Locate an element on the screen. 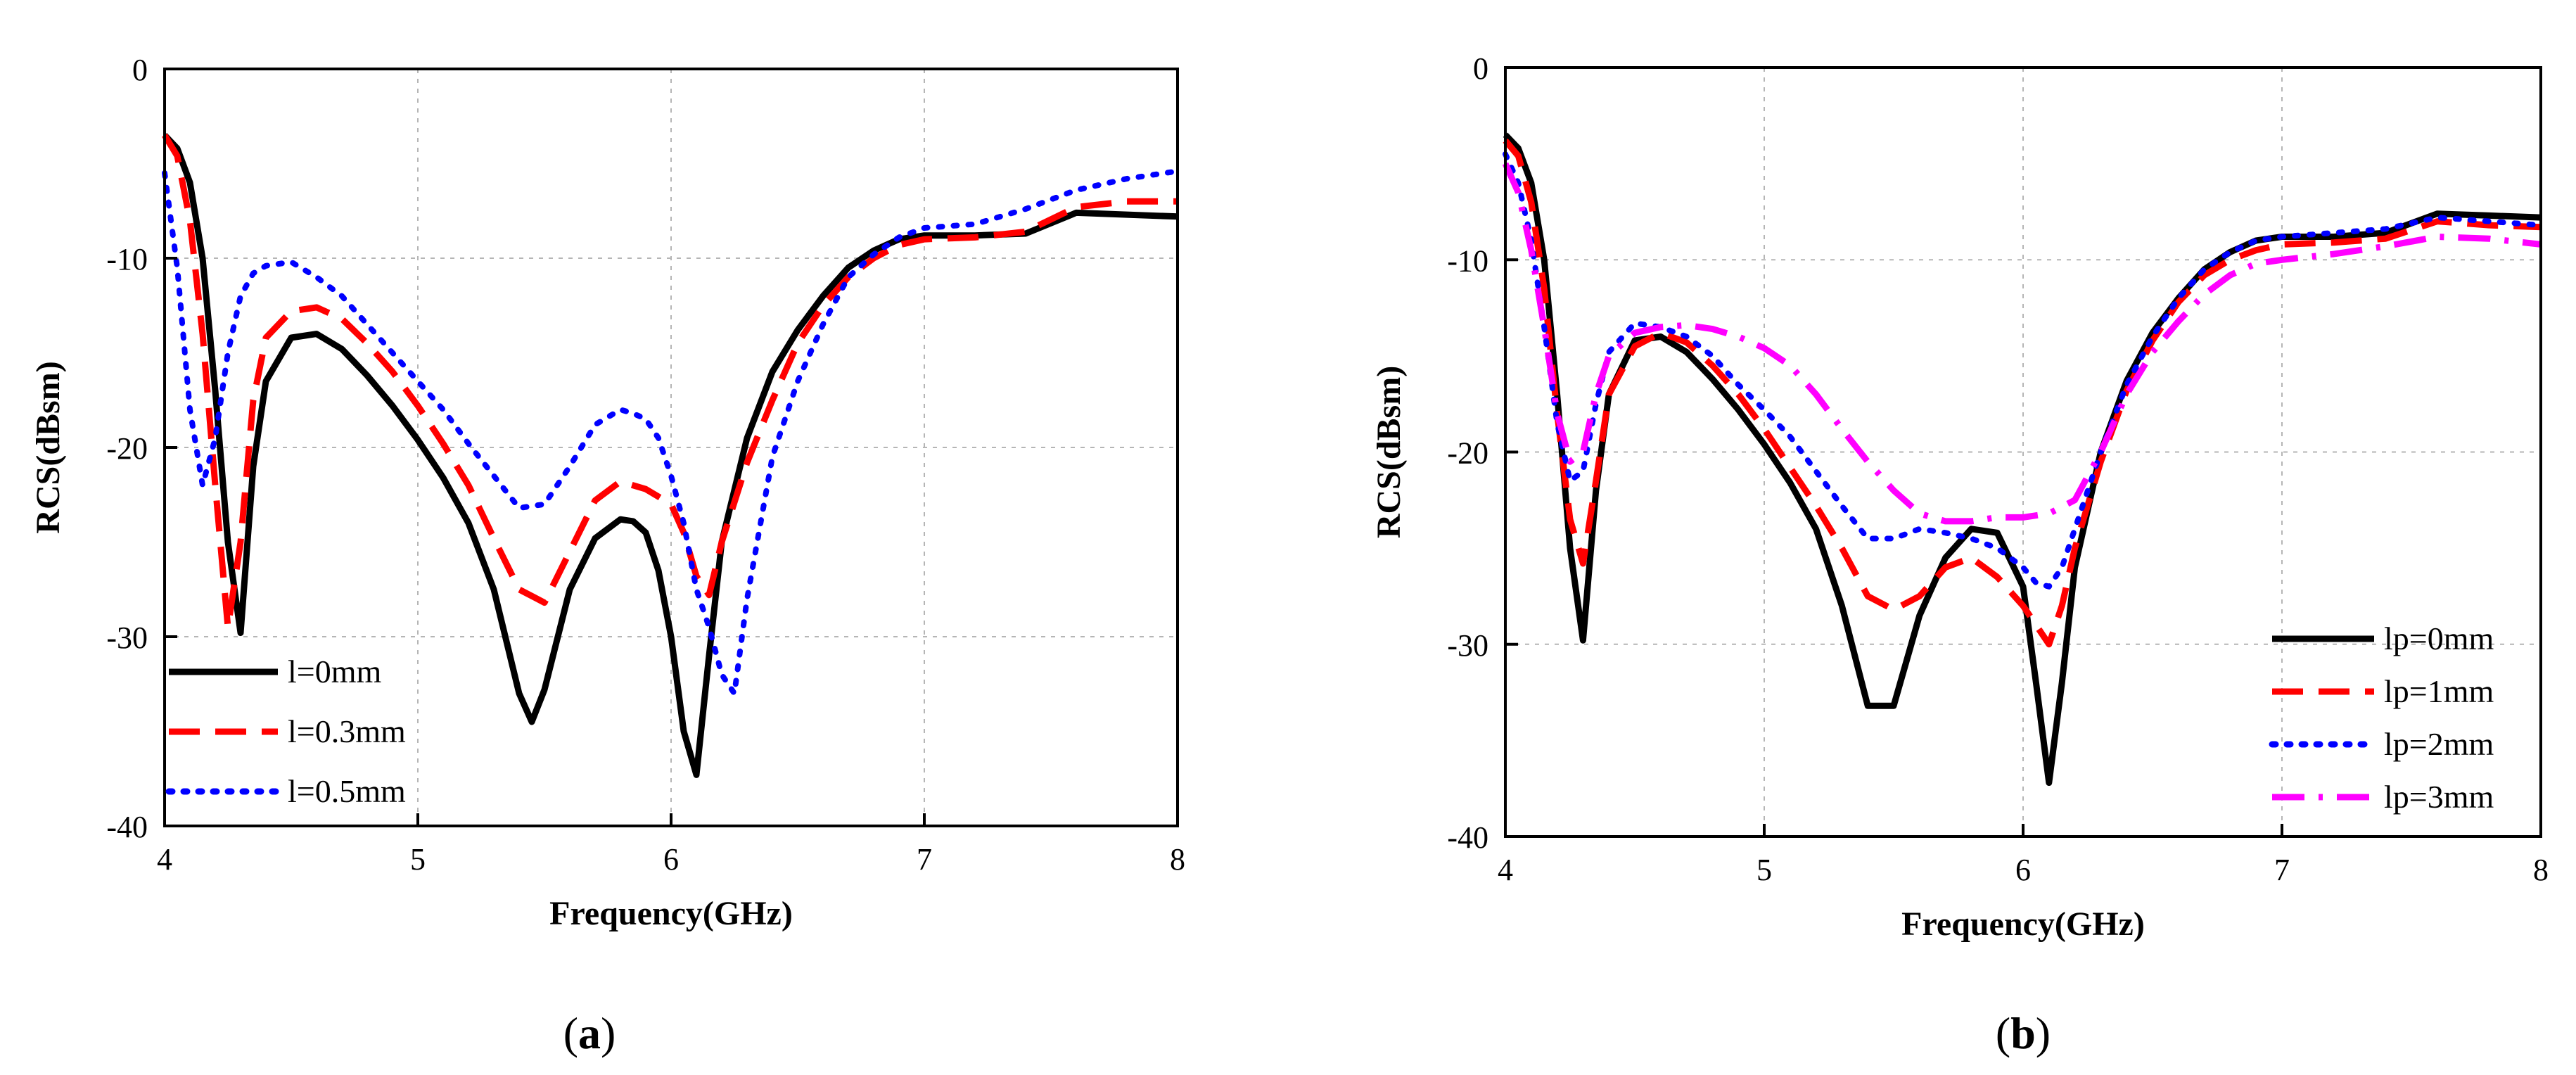  panel-a-legend: l=0mm l=0.3mm l=0.5mm is located at coordinates (285, 732).